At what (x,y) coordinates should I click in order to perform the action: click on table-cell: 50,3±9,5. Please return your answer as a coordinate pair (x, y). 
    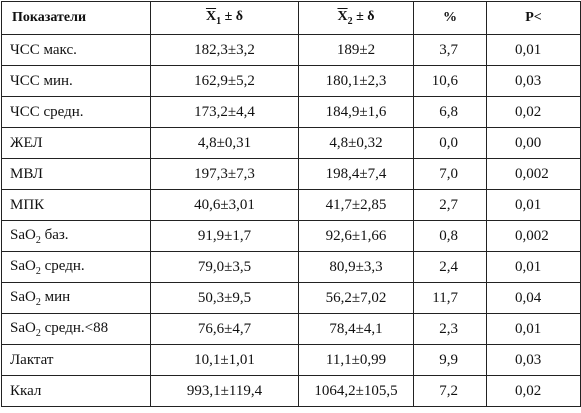
    Looking at the image, I should click on (224, 298).